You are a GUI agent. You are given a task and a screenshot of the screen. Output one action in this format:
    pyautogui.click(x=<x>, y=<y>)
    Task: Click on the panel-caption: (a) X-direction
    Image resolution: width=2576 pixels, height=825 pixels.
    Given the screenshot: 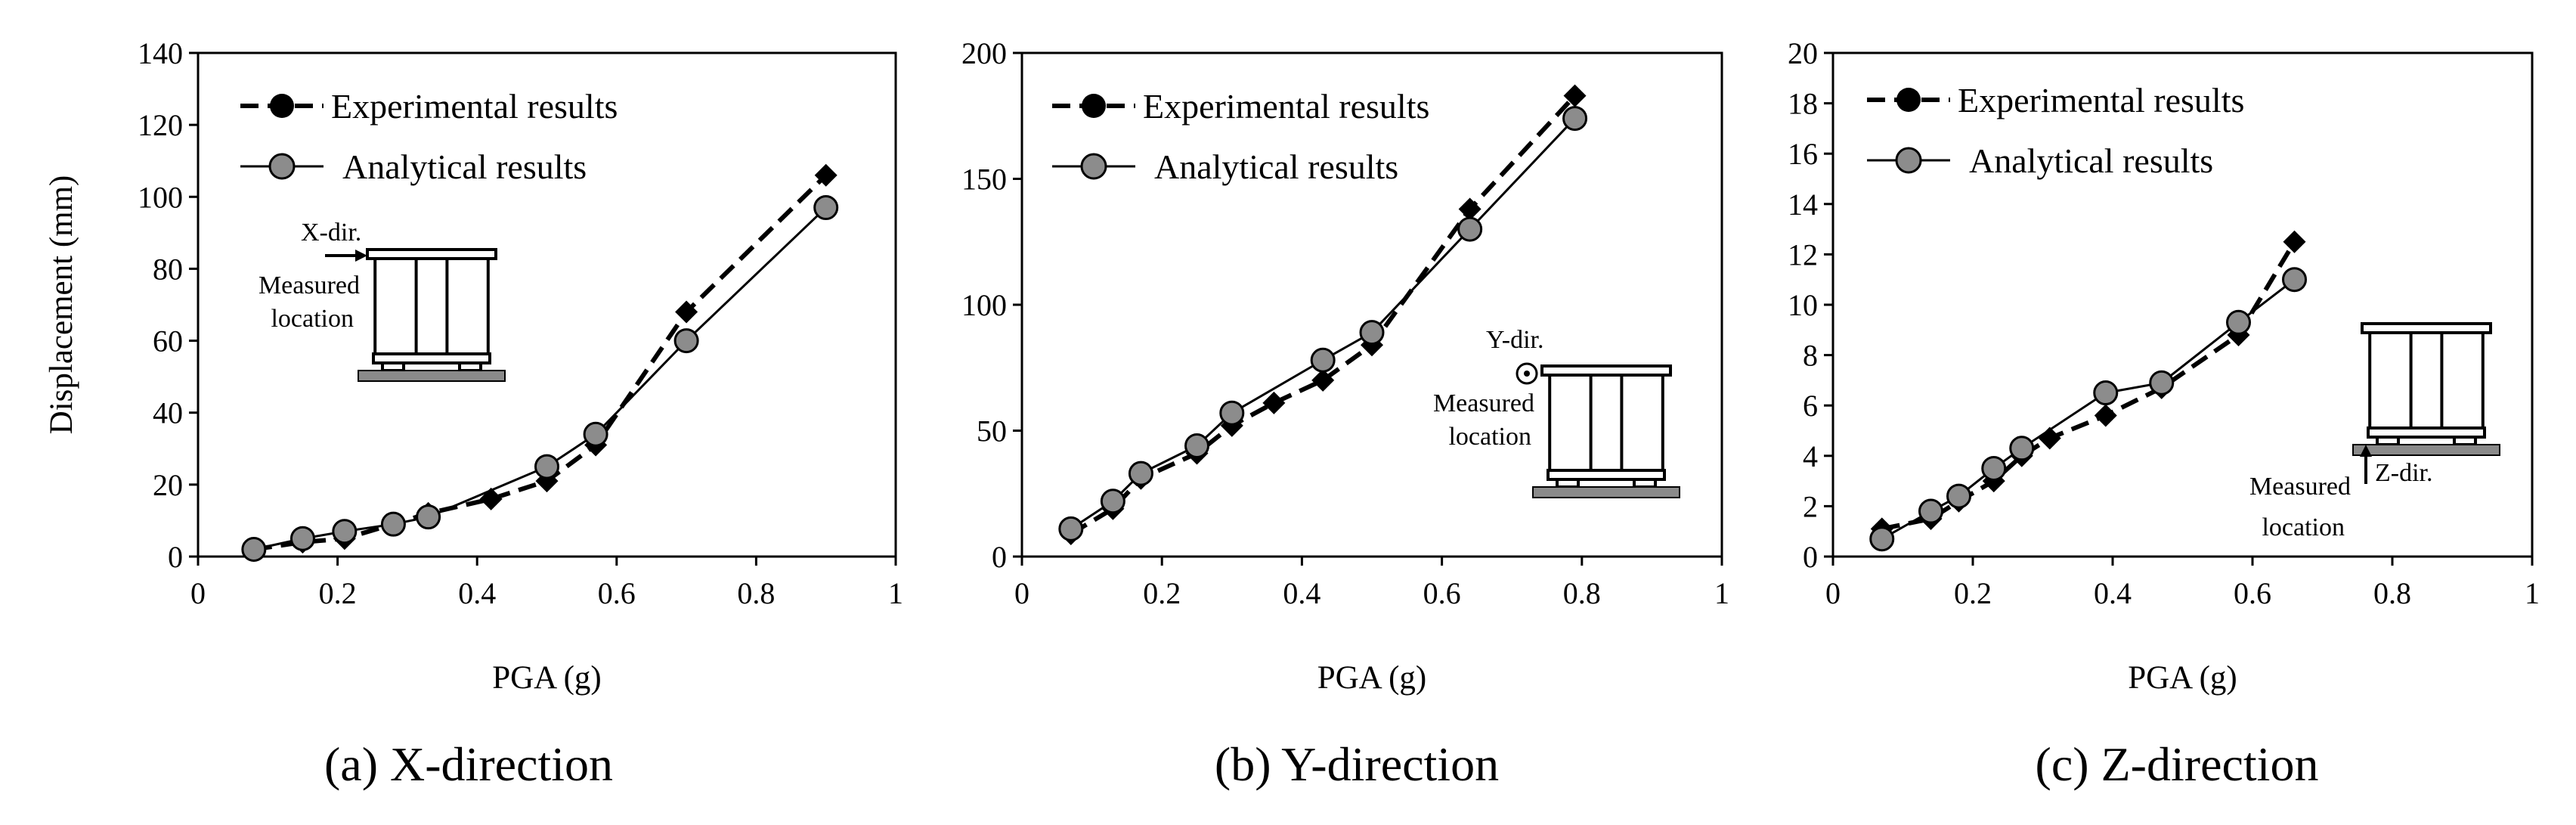 What is the action you would take?
    pyautogui.click(x=468, y=764)
    